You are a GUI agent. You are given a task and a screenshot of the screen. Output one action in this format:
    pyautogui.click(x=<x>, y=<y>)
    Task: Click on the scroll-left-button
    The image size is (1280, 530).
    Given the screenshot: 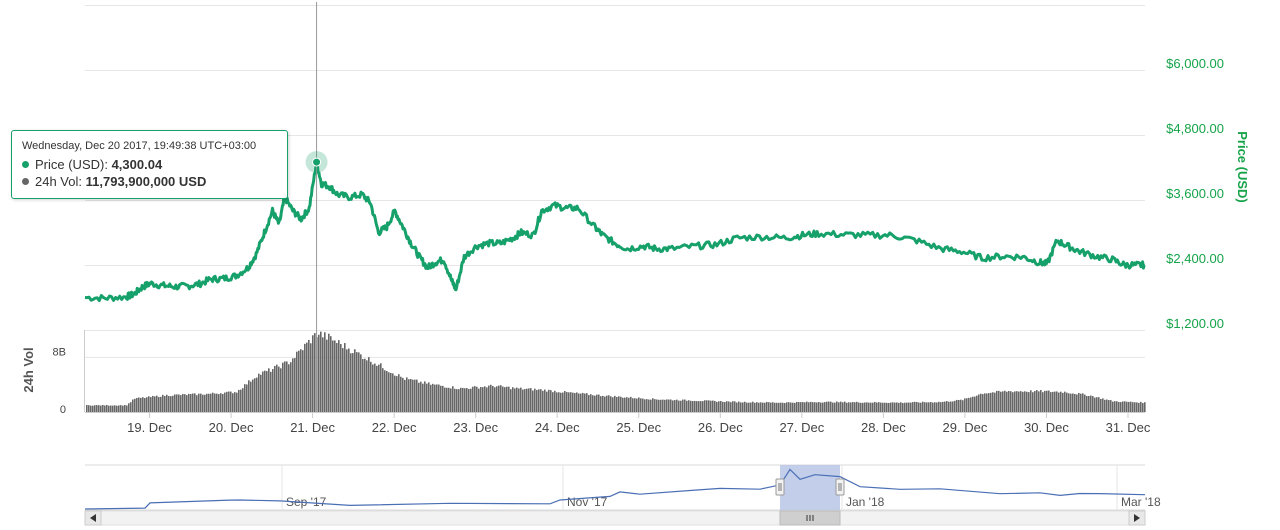 What is the action you would take?
    pyautogui.click(x=93, y=518)
    